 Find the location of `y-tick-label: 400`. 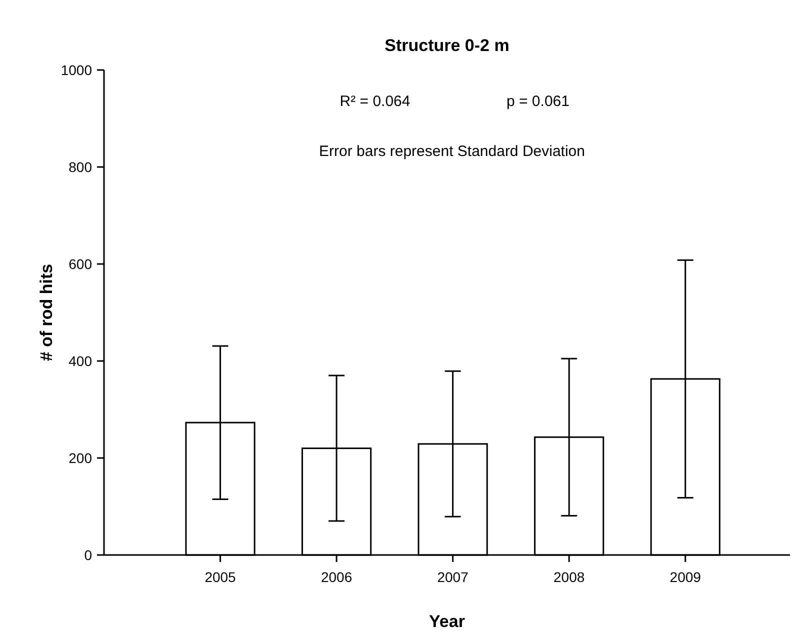

y-tick-label: 400 is located at coordinates (80, 360).